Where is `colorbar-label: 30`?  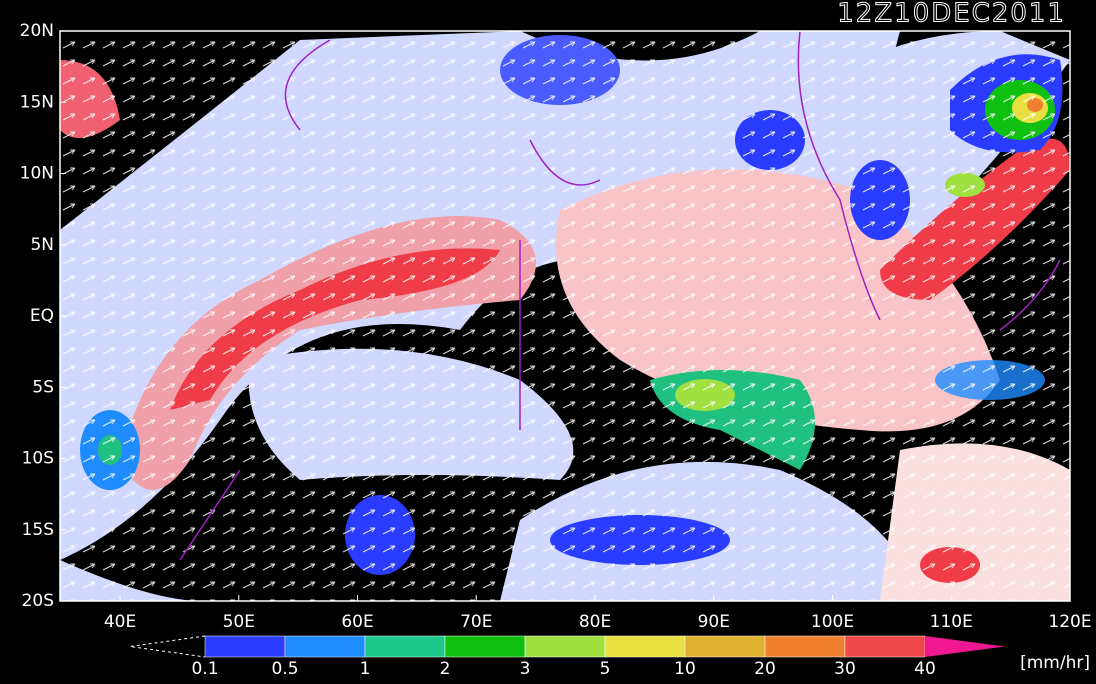 colorbar-label: 30 is located at coordinates (845, 669).